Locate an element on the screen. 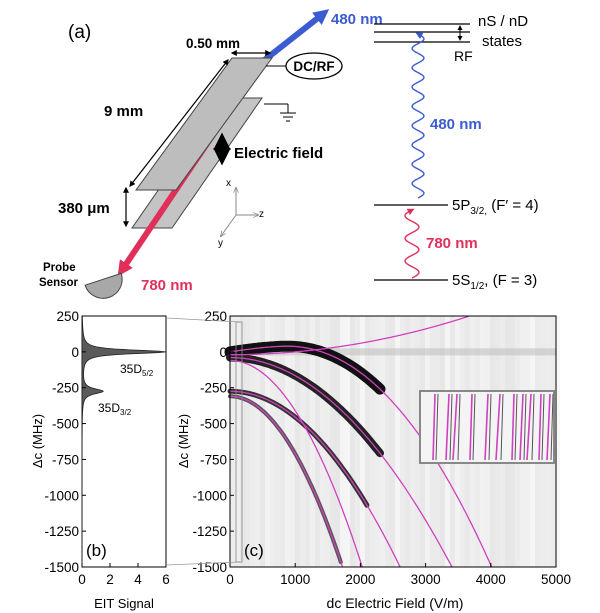 The height and width of the screenshot is (613, 600). probe-sensor-icon is located at coordinates (103, 285).